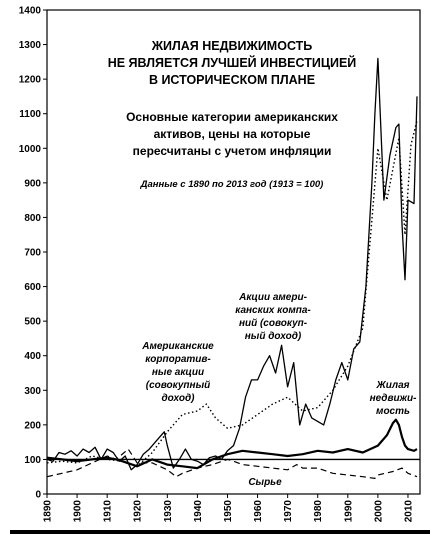  What do you see at coordinates (232, 151) in the screenshot?
I see `subtitle-line-3: пересчитаны с учетом инфляции` at bounding box center [232, 151].